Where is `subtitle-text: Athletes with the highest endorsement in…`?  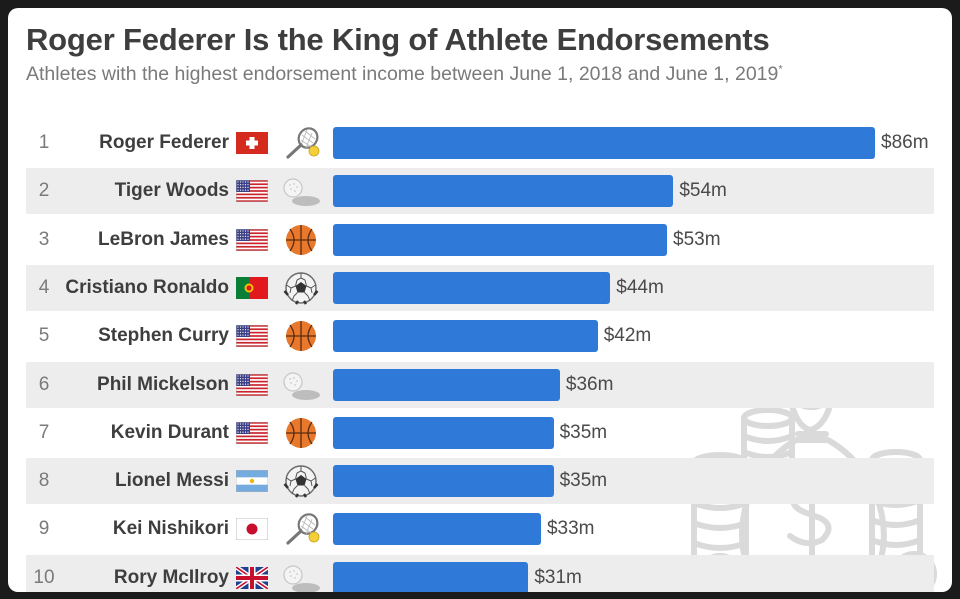
subtitle-text: Athletes with the highest endorsement in… is located at coordinates (402, 74).